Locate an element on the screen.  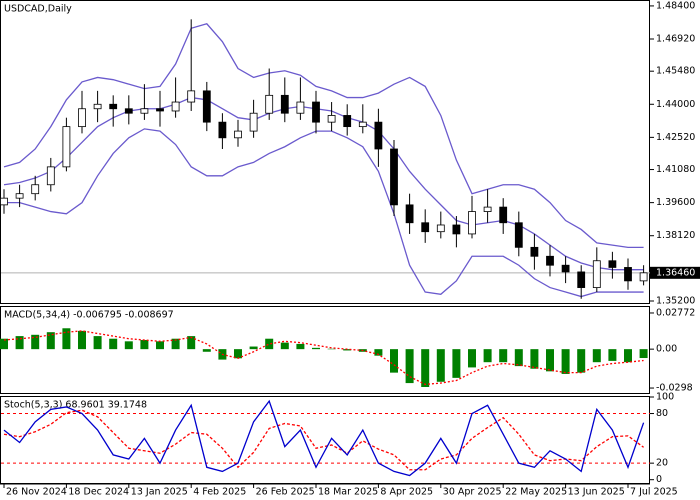
y-tick-label: 1.38120 is located at coordinates (675, 235).